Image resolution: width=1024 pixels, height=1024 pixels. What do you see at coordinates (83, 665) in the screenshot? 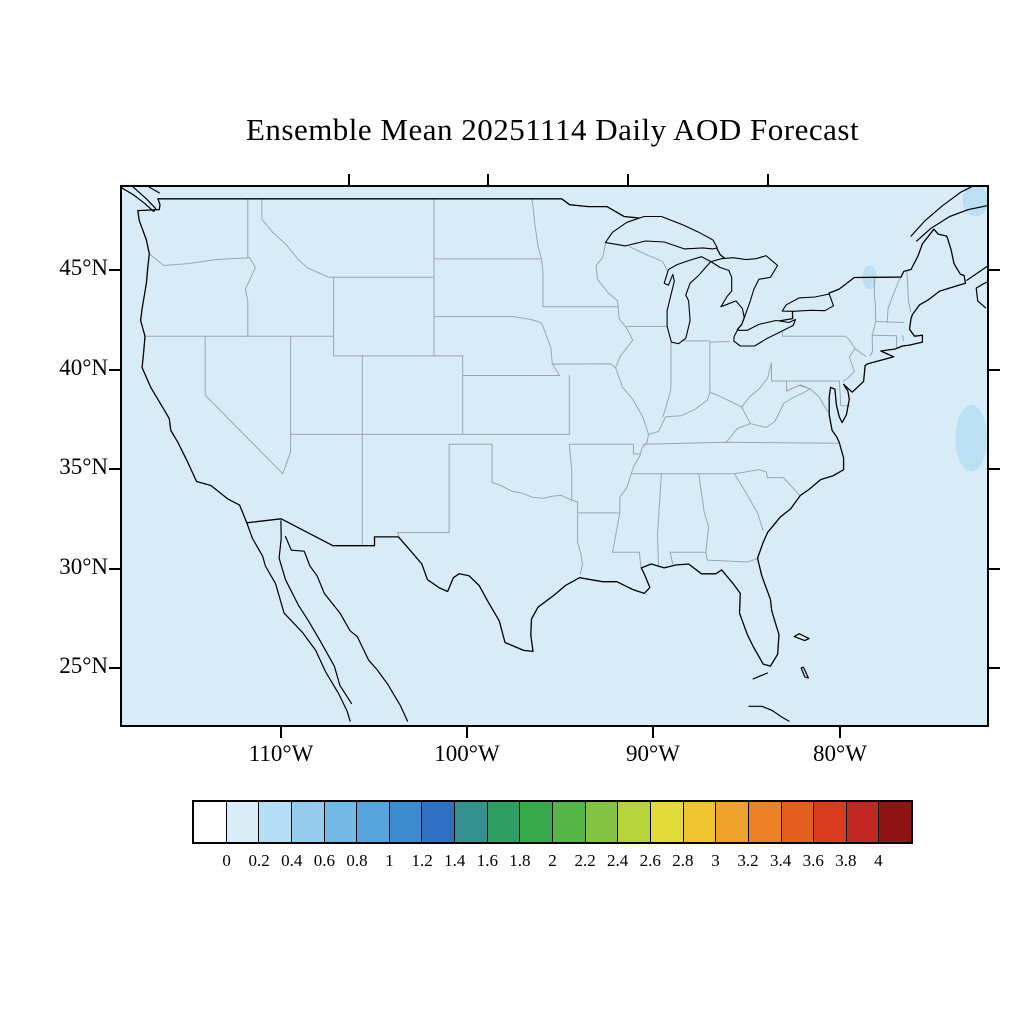
I see `y-tick-label: 25°N` at bounding box center [83, 665].